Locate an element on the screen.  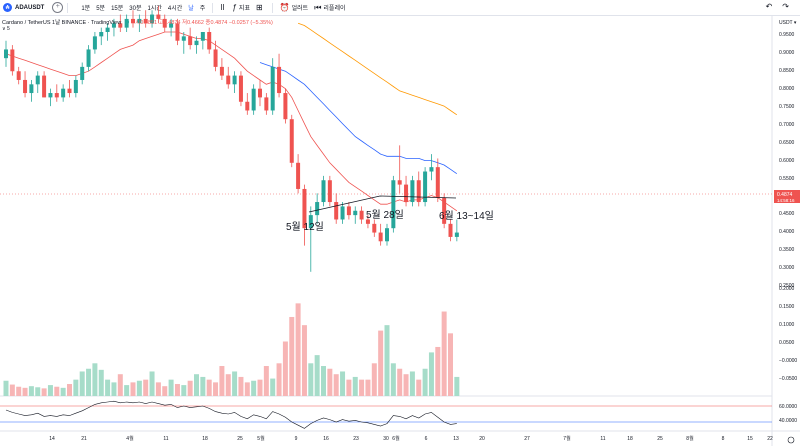
toolbar-divider is located at coordinates (272, 7).